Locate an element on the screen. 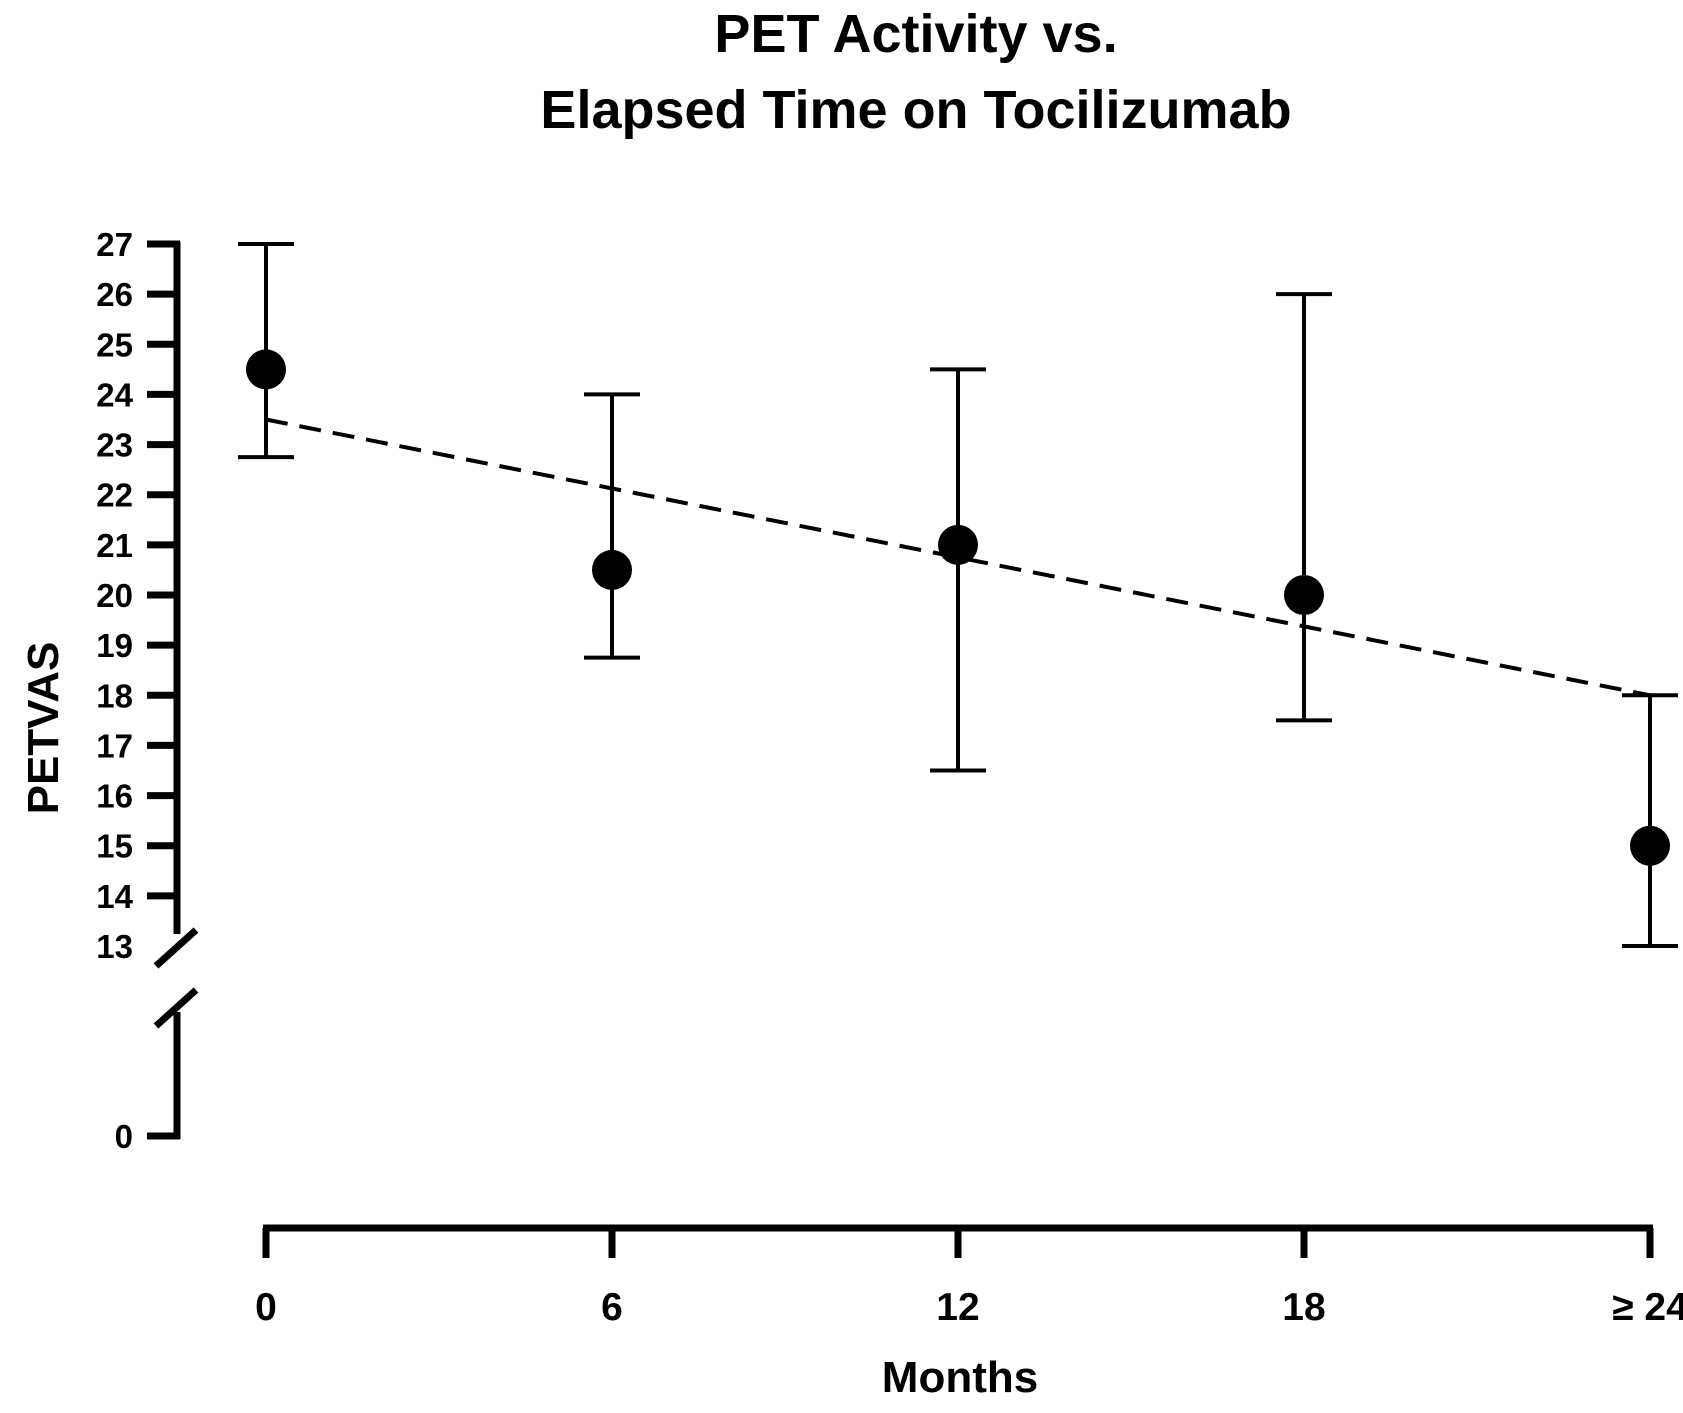 The height and width of the screenshot is (1413, 1683). y-axis-label: PETVAS is located at coordinates (43, 728).